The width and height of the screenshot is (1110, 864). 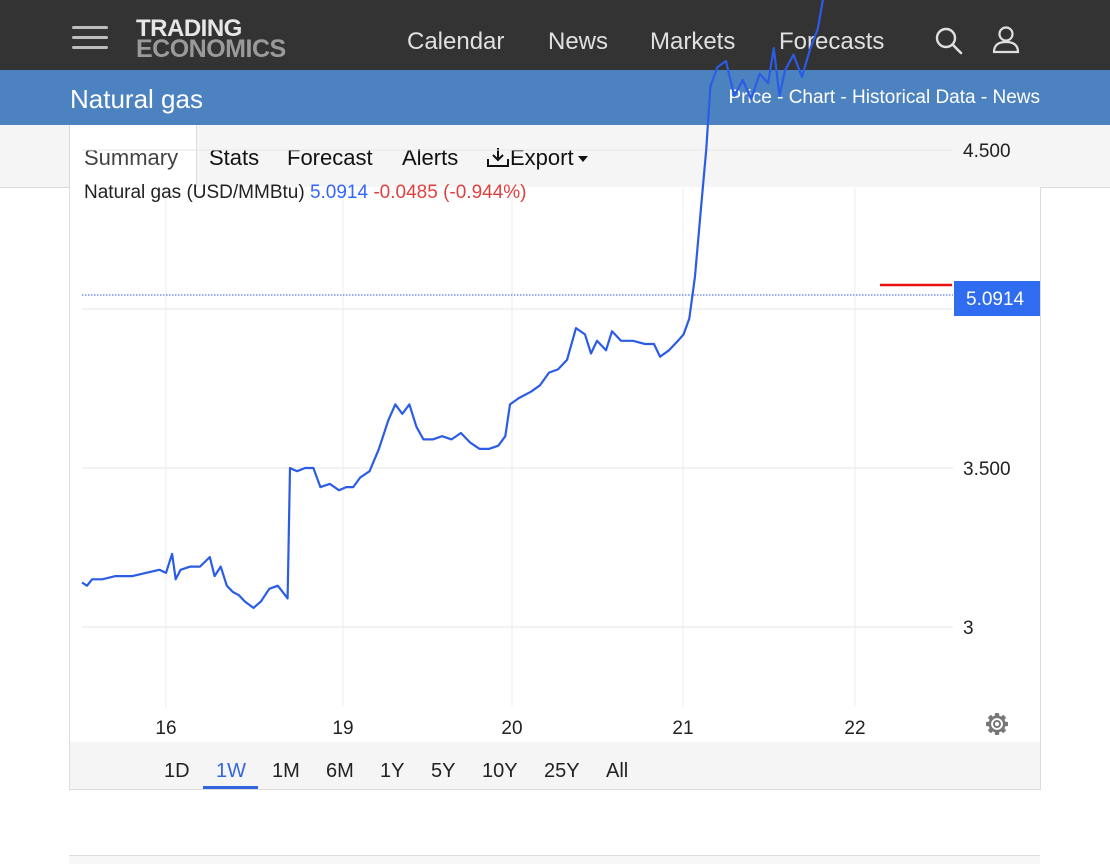 I want to click on breadcrumb: Price - Chart - Historical Data - News, so click(x=885, y=98).